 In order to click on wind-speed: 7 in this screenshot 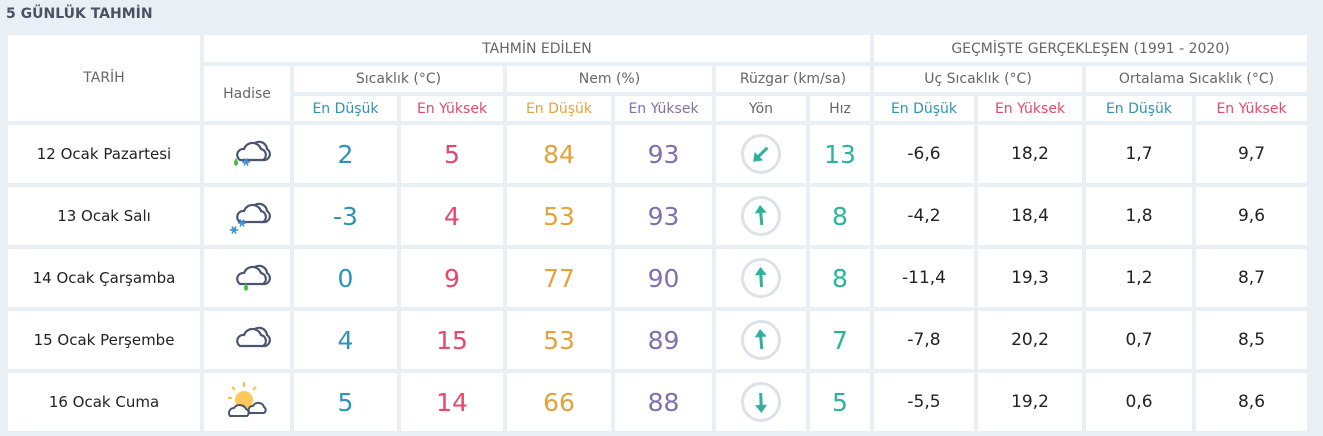, I will do `click(840, 340)`.